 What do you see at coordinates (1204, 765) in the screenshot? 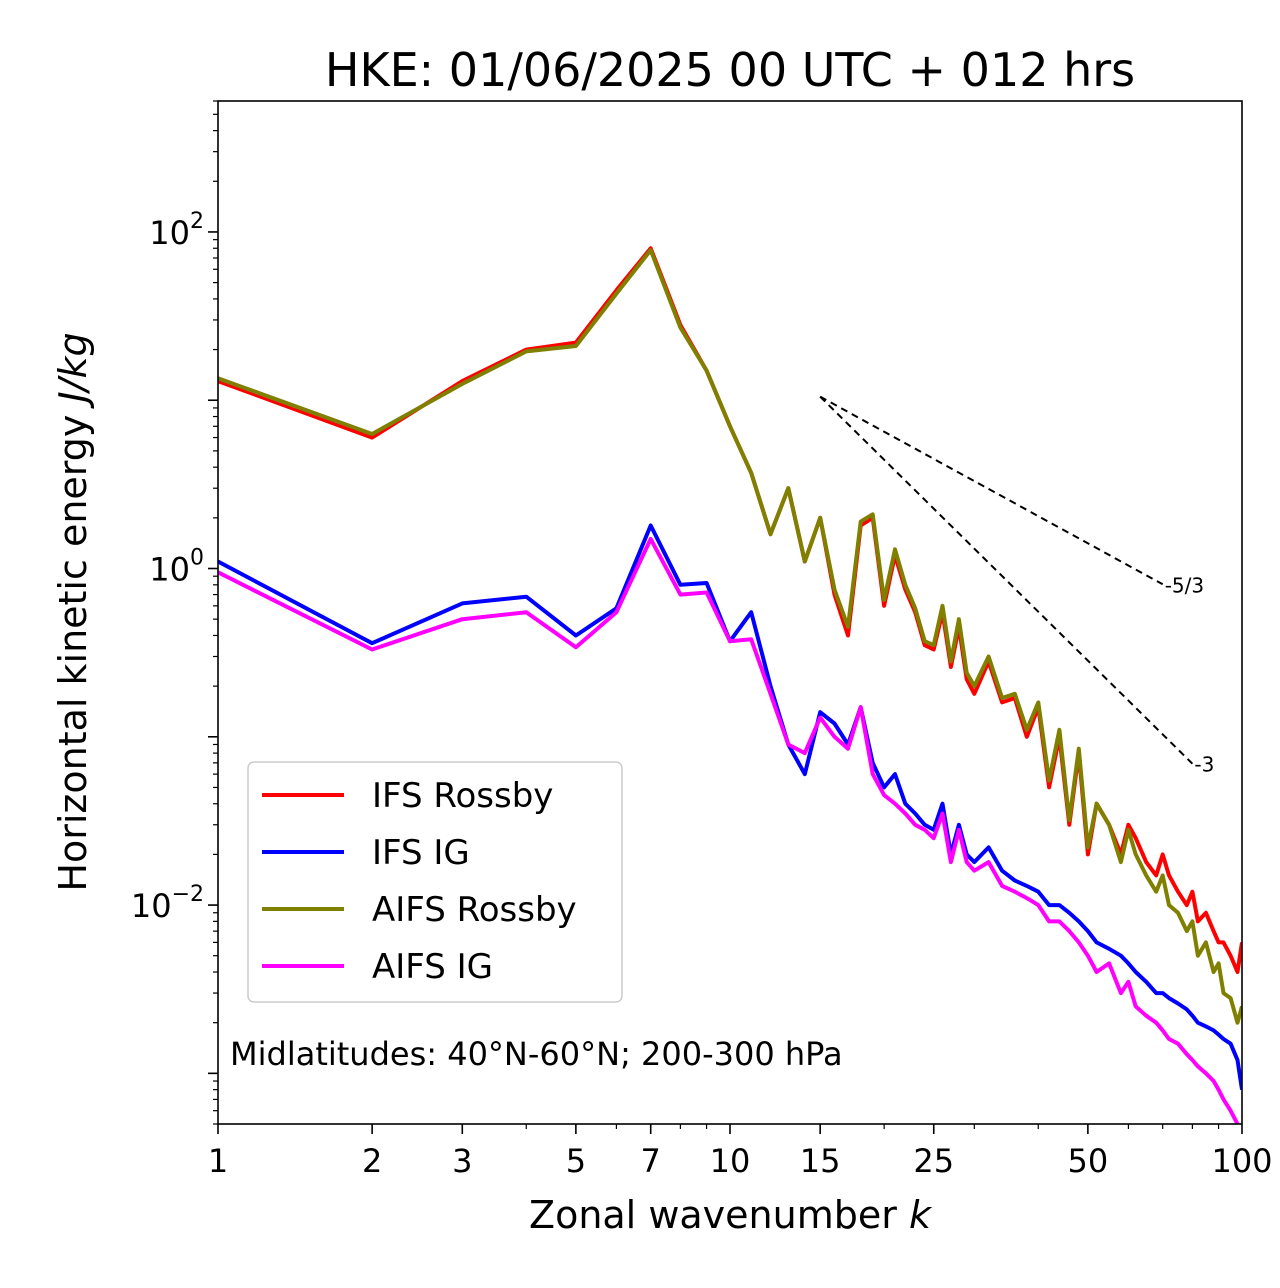
I see `reference-slope-label: -3` at bounding box center [1204, 765].